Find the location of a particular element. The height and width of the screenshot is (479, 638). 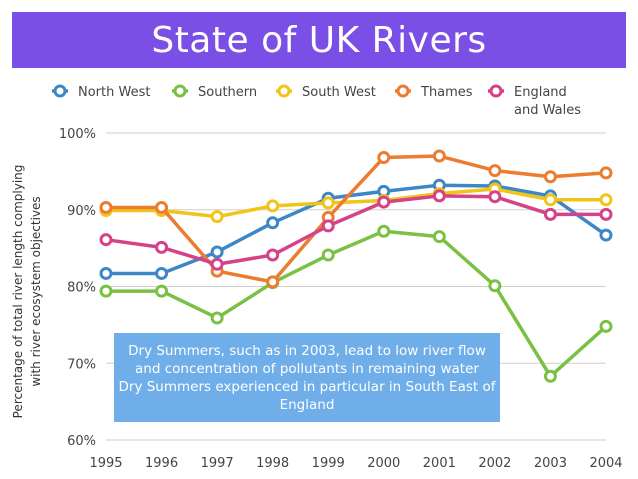

legend-label: South West is located at coordinates (339, 92).